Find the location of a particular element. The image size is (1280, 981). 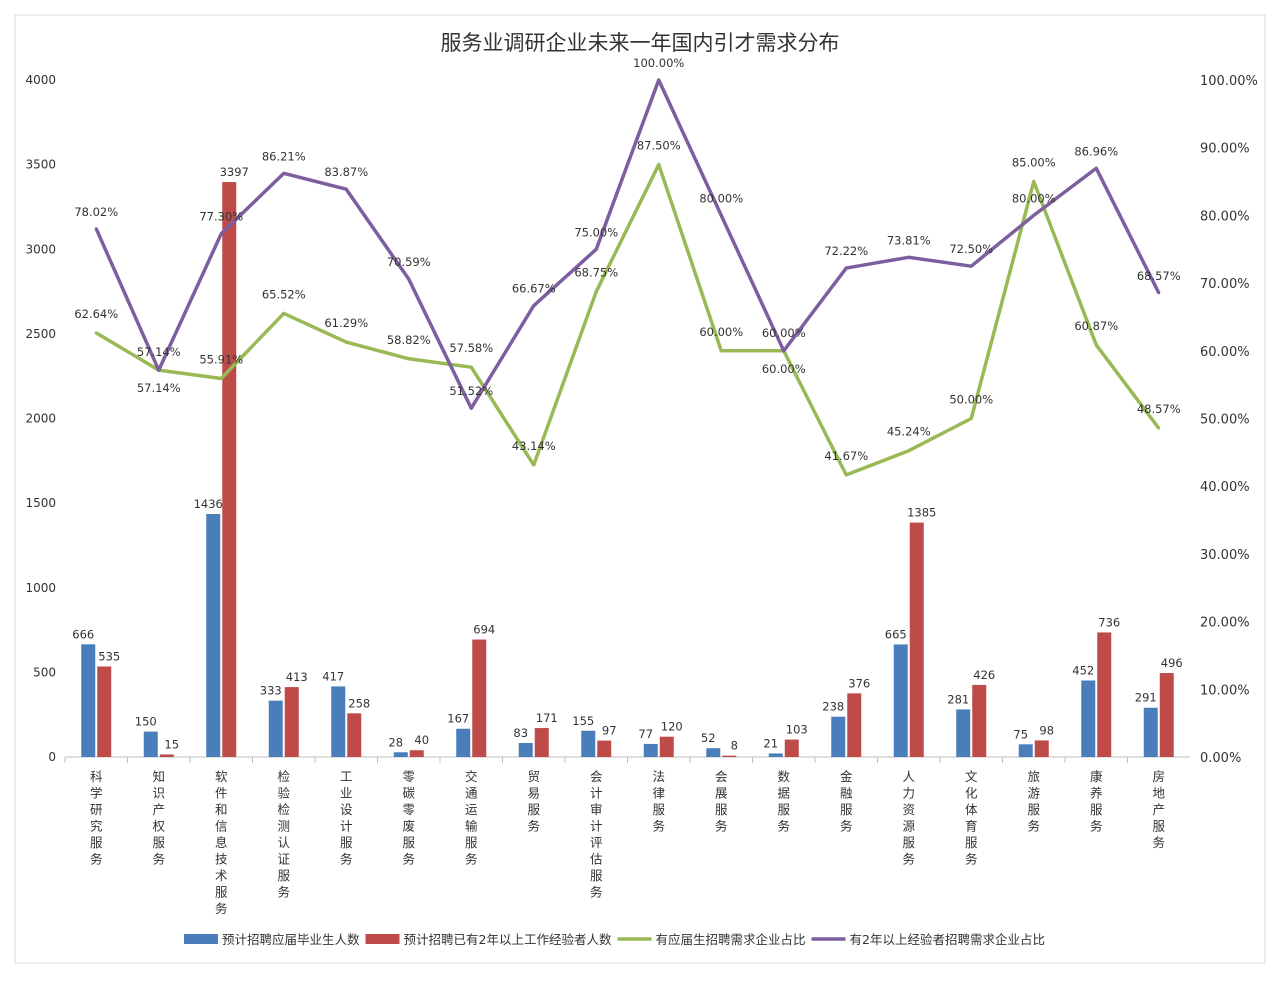

line-value-label: 65.52% is located at coordinates (284, 294).